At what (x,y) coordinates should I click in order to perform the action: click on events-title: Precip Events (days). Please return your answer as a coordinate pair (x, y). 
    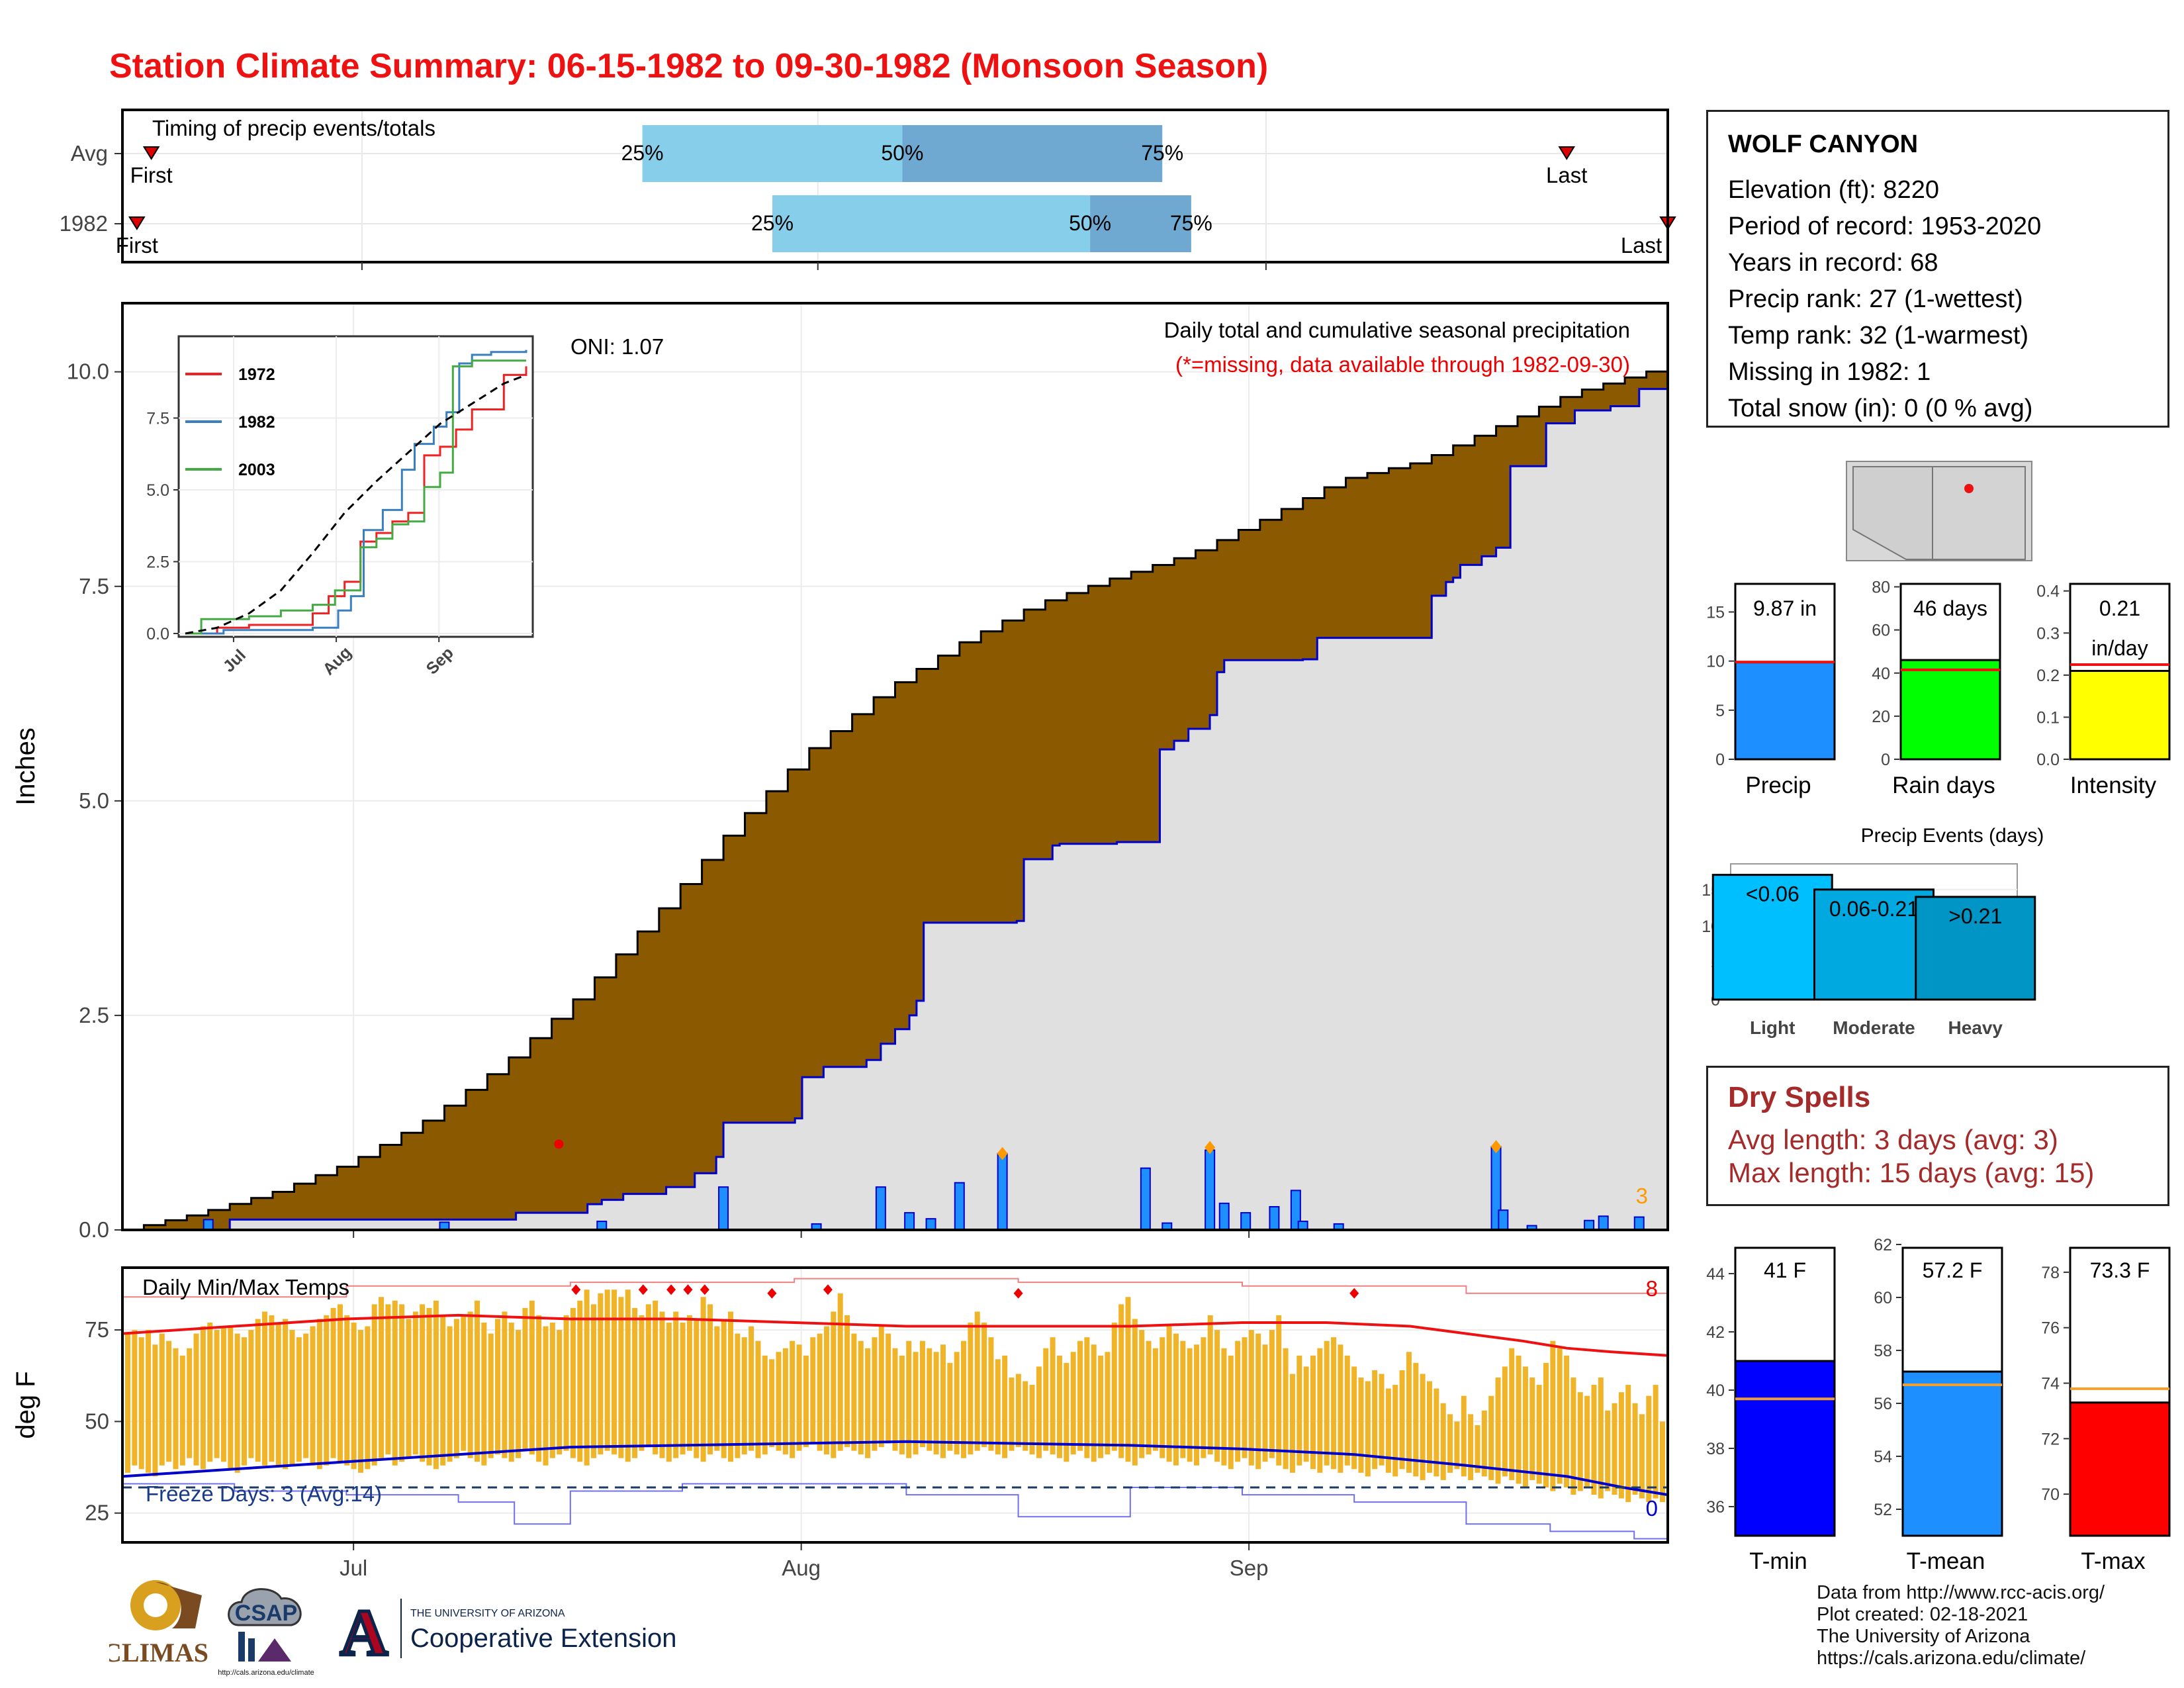
    Looking at the image, I should click on (1952, 836).